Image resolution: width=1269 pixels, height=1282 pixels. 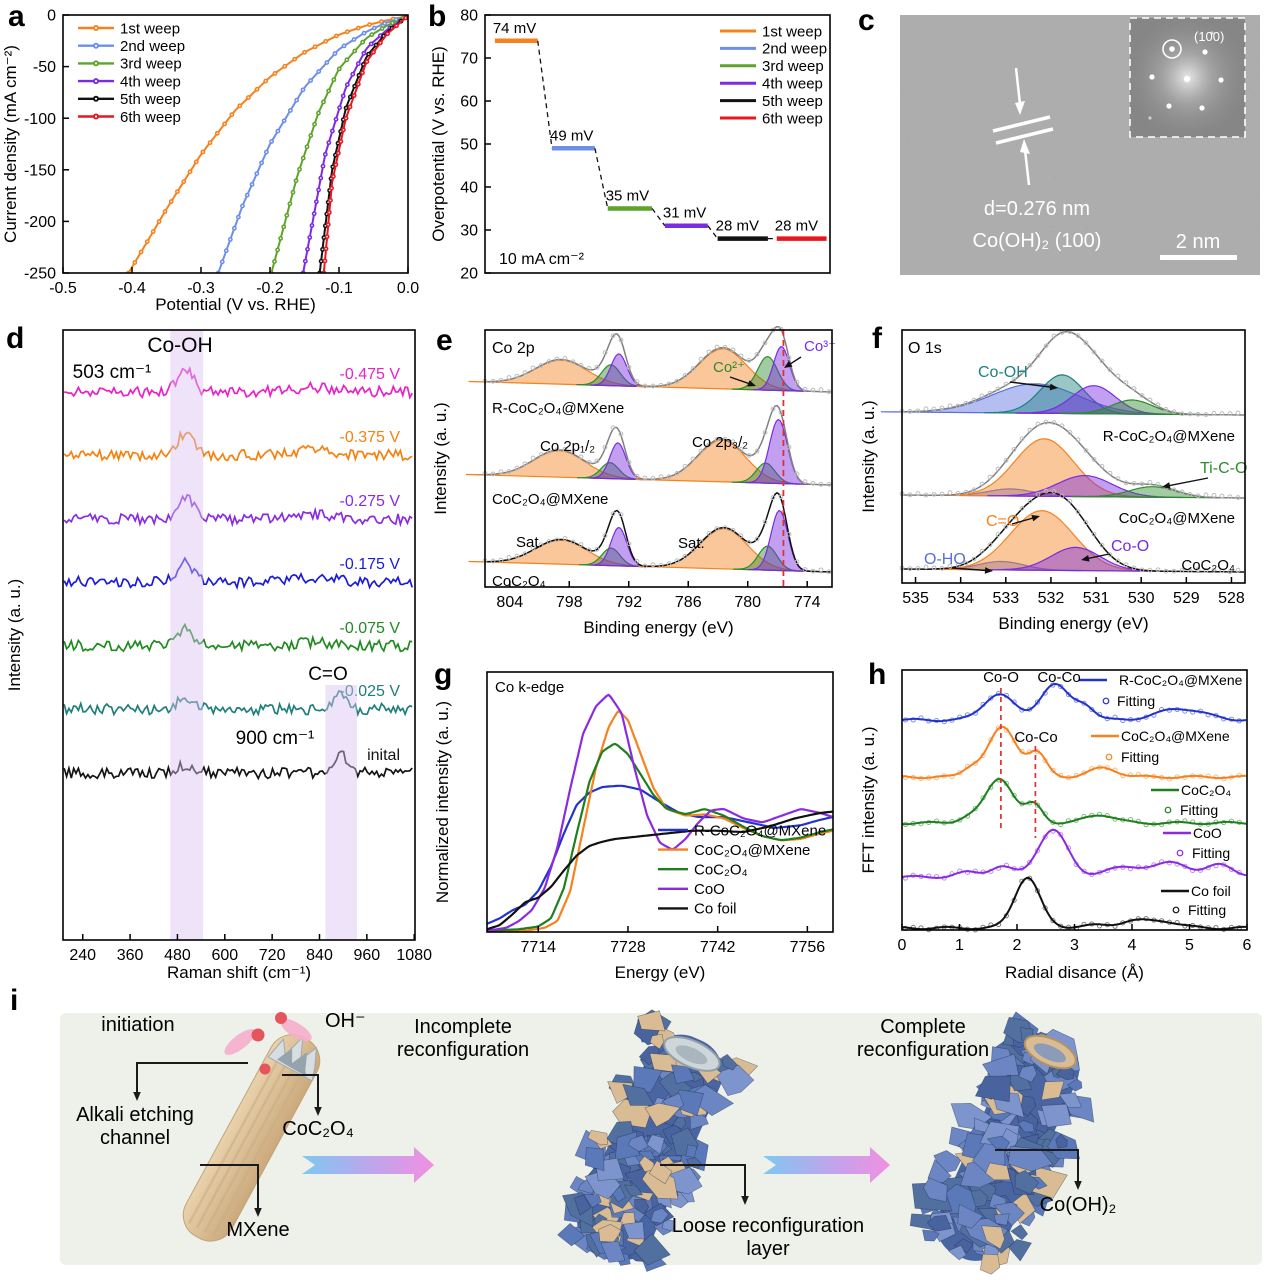 What do you see at coordinates (729, 367) in the screenshot?
I see `annotation: Co²⁺` at bounding box center [729, 367].